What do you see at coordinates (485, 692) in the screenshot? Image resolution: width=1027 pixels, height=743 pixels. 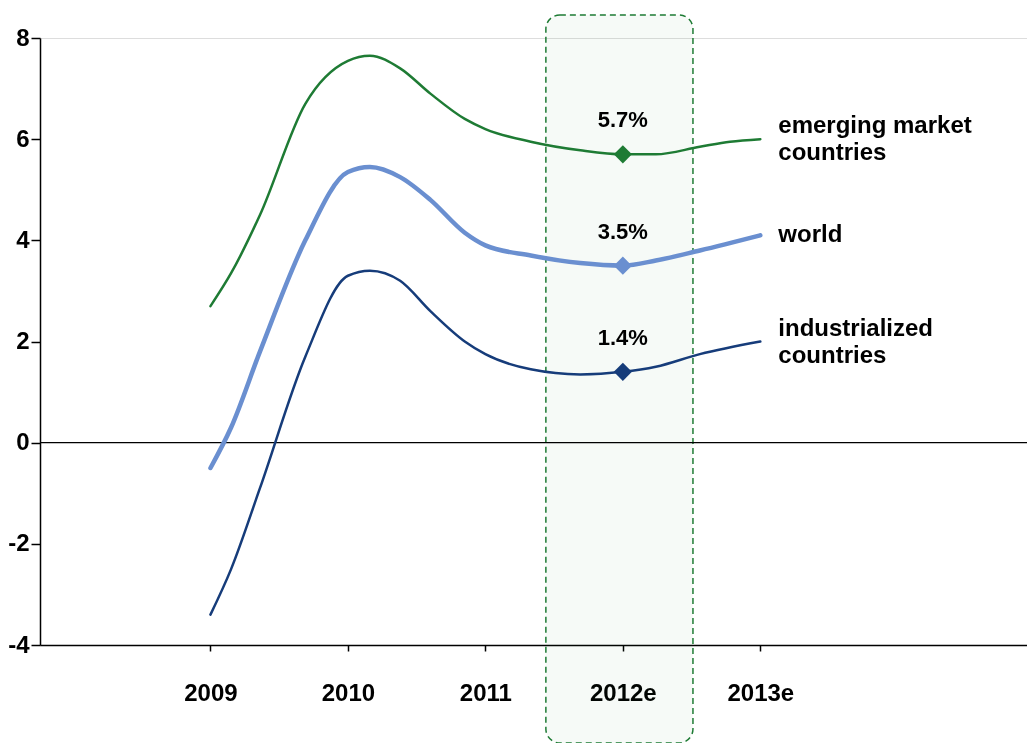 I see `x-tick-label: 2011` at bounding box center [485, 692].